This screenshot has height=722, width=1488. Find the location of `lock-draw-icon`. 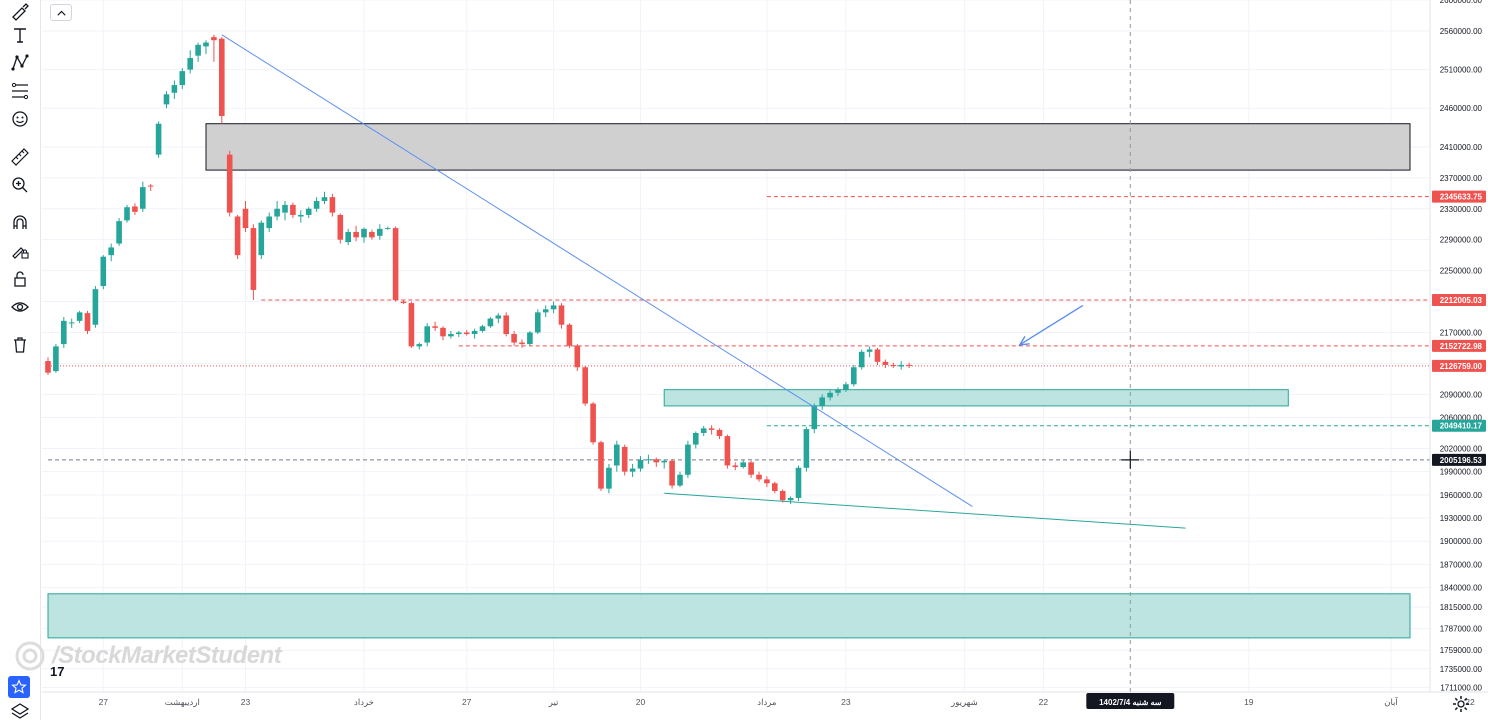

lock-draw-icon is located at coordinates (20, 251).